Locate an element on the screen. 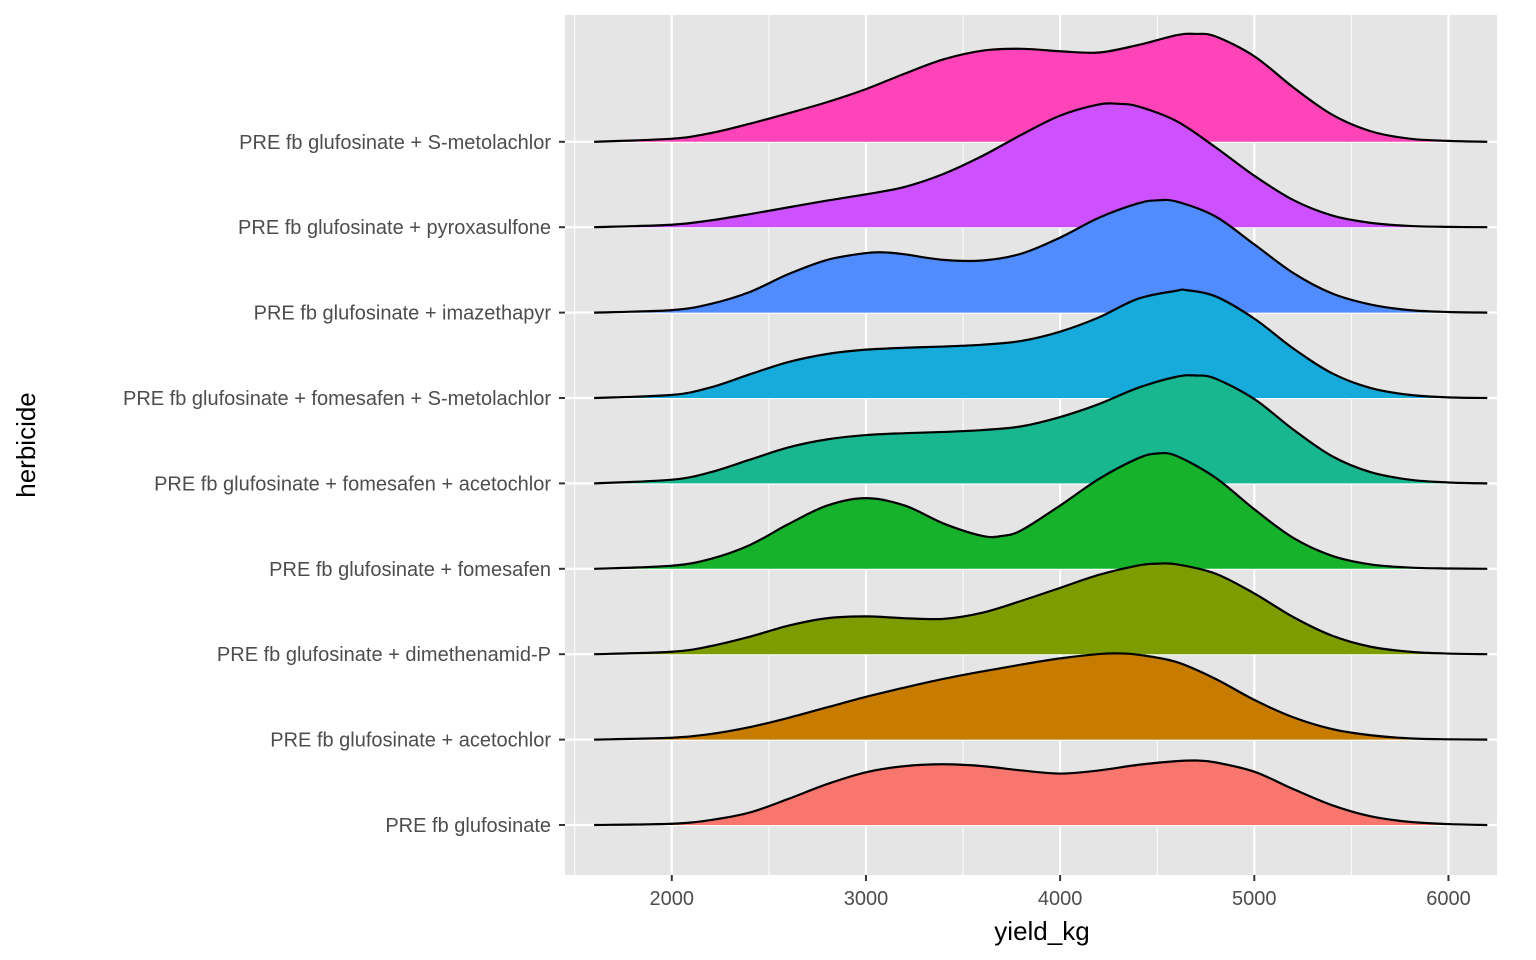 The image size is (1536, 960). ridge-3-outline is located at coordinates (1041, 510).